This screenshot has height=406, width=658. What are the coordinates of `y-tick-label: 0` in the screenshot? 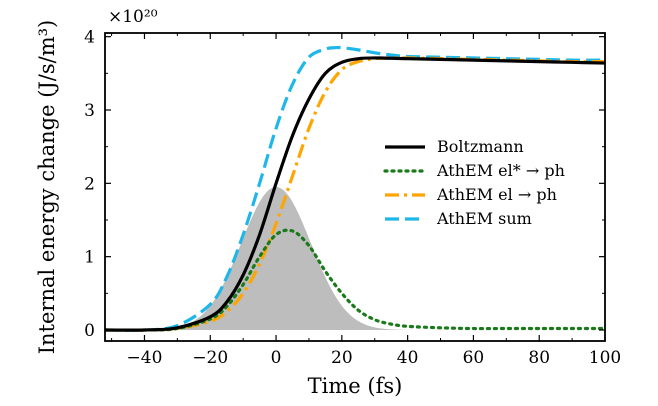 It's located at (89, 331).